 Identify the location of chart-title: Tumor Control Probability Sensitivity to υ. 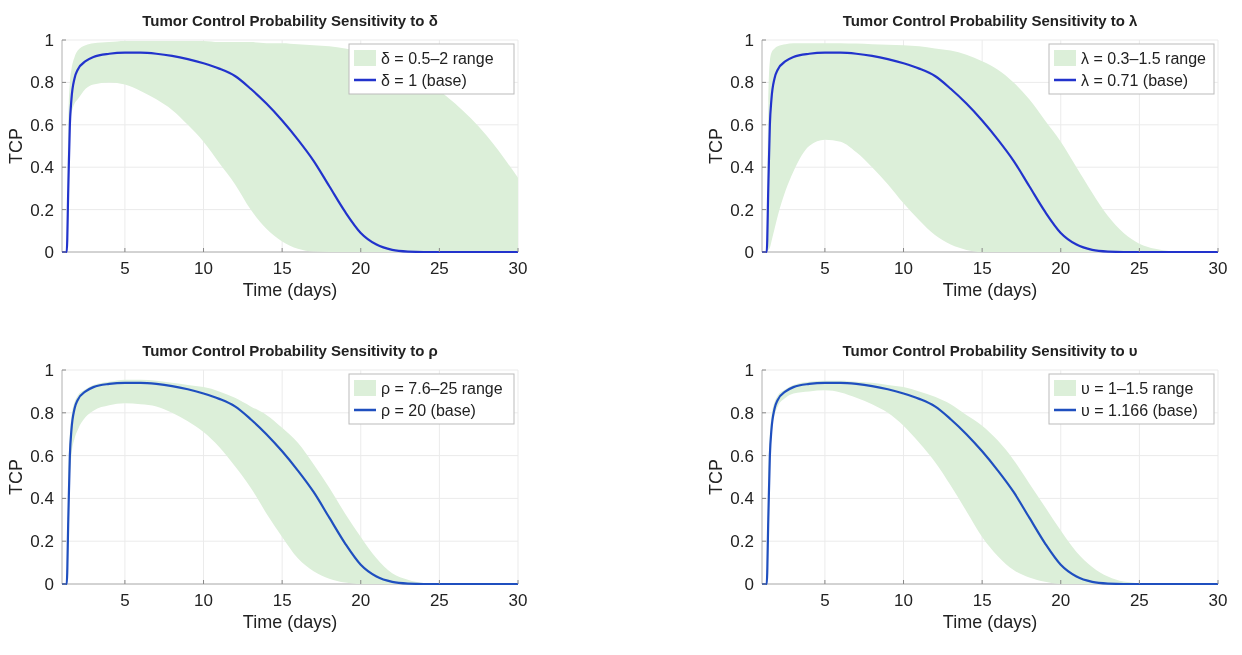
(990, 350).